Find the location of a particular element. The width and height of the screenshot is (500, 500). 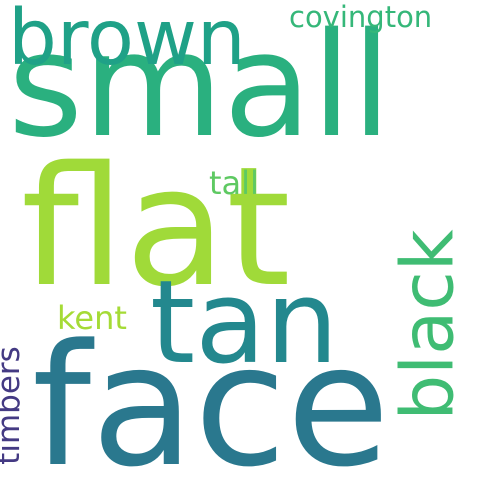

word-timbers: timbers is located at coordinates (13, 405).